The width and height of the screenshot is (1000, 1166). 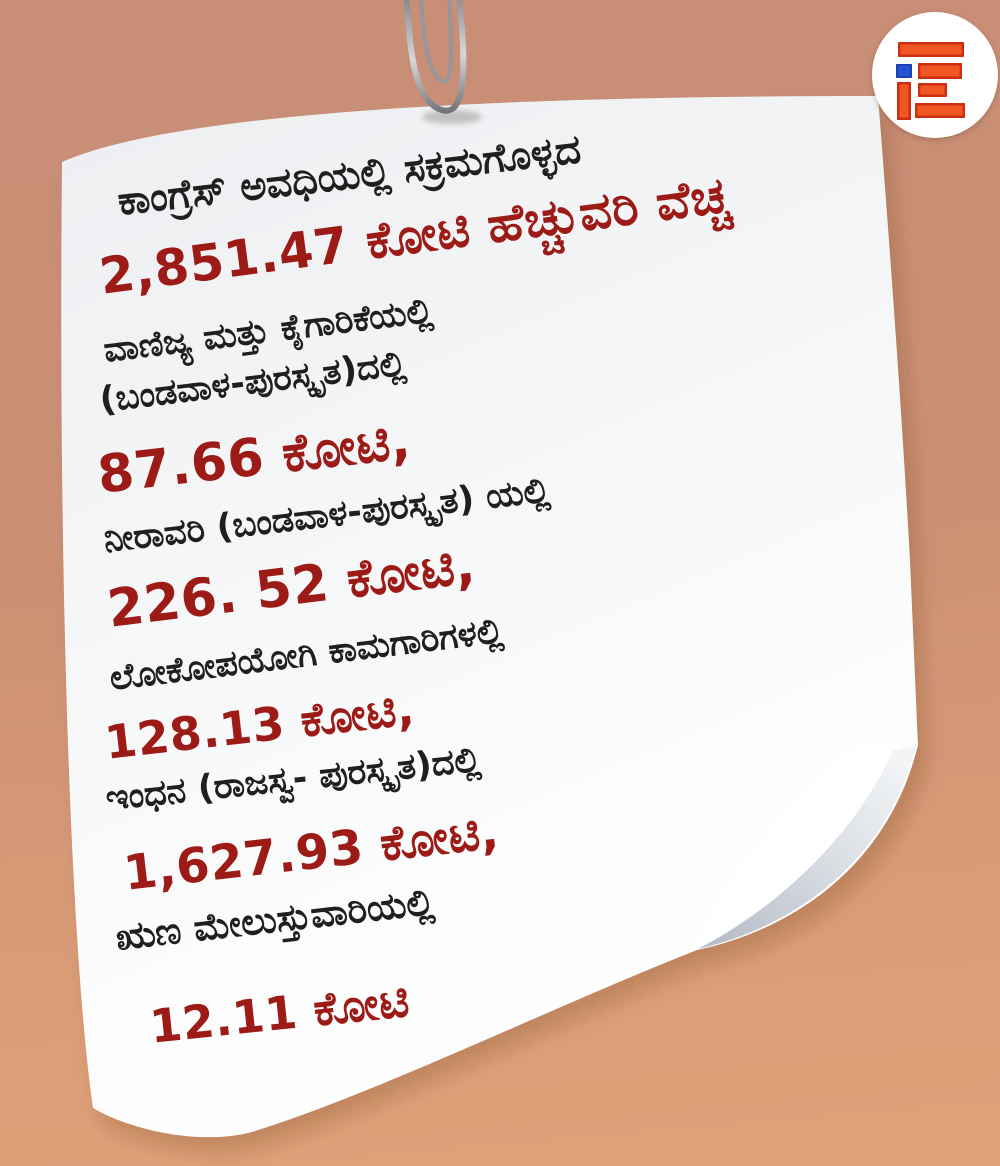 What do you see at coordinates (904, 101) in the screenshot?
I see `logo-i-stem` at bounding box center [904, 101].